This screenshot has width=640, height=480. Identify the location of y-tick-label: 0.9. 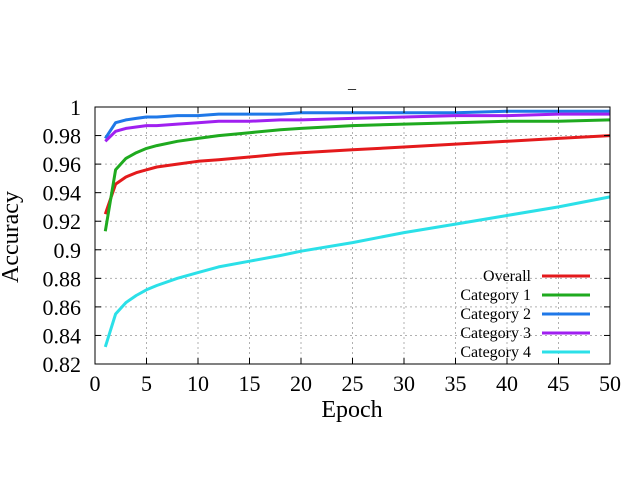
(68, 250).